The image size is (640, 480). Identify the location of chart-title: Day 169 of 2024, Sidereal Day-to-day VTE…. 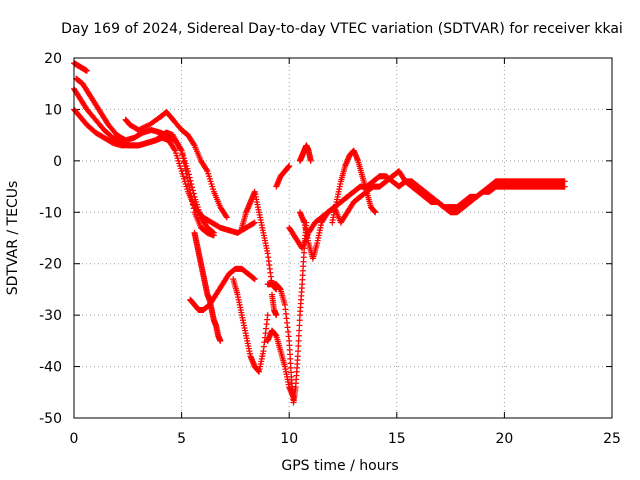
(342, 29).